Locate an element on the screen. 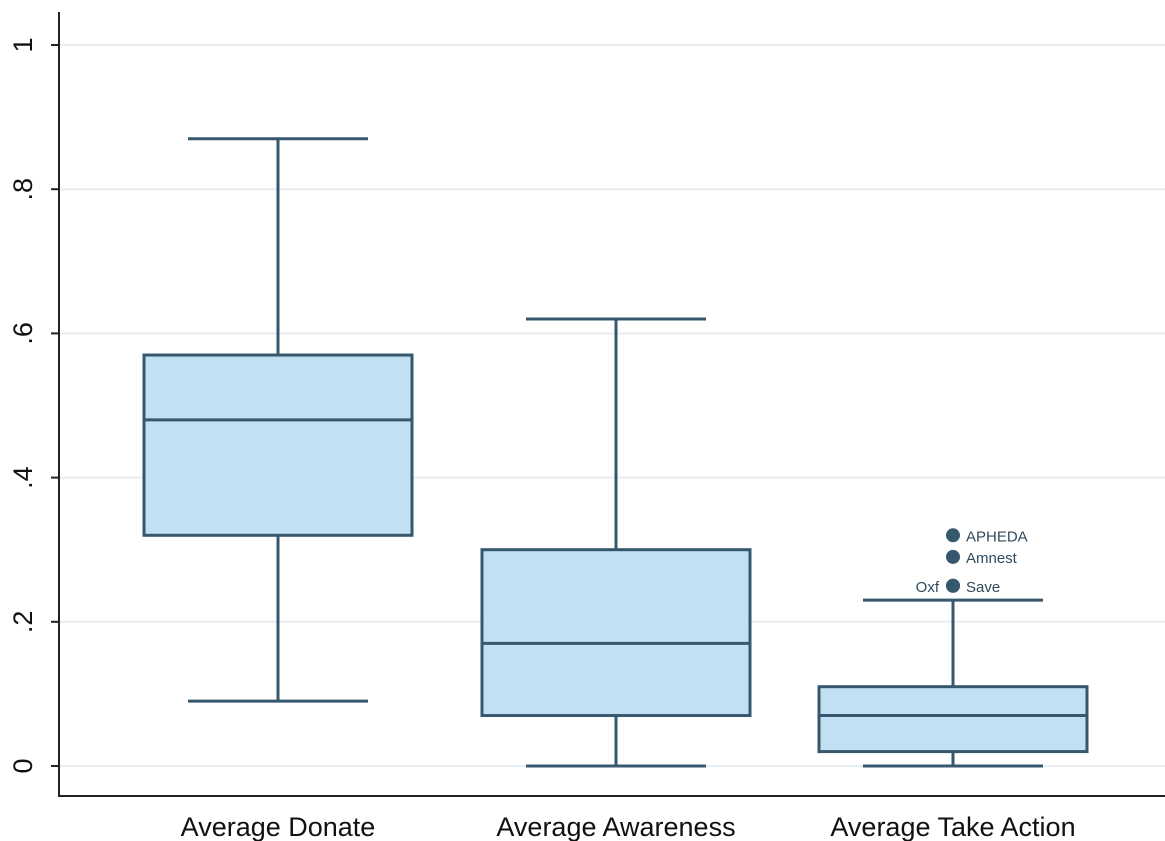  y-tick-label: .4 is located at coordinates (23, 477).